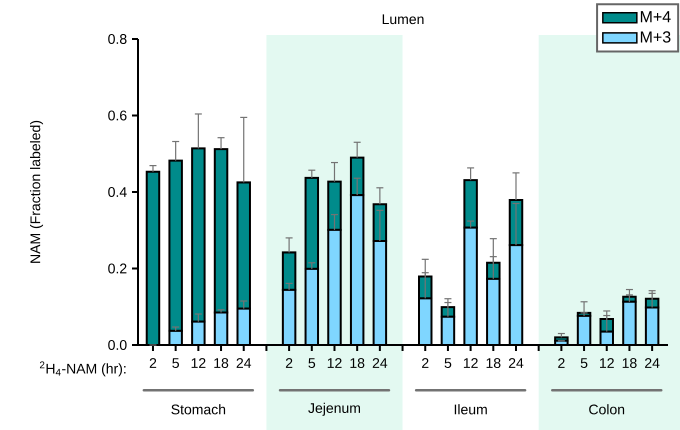  I want to click on legend-label: M+4, so click(655, 16).